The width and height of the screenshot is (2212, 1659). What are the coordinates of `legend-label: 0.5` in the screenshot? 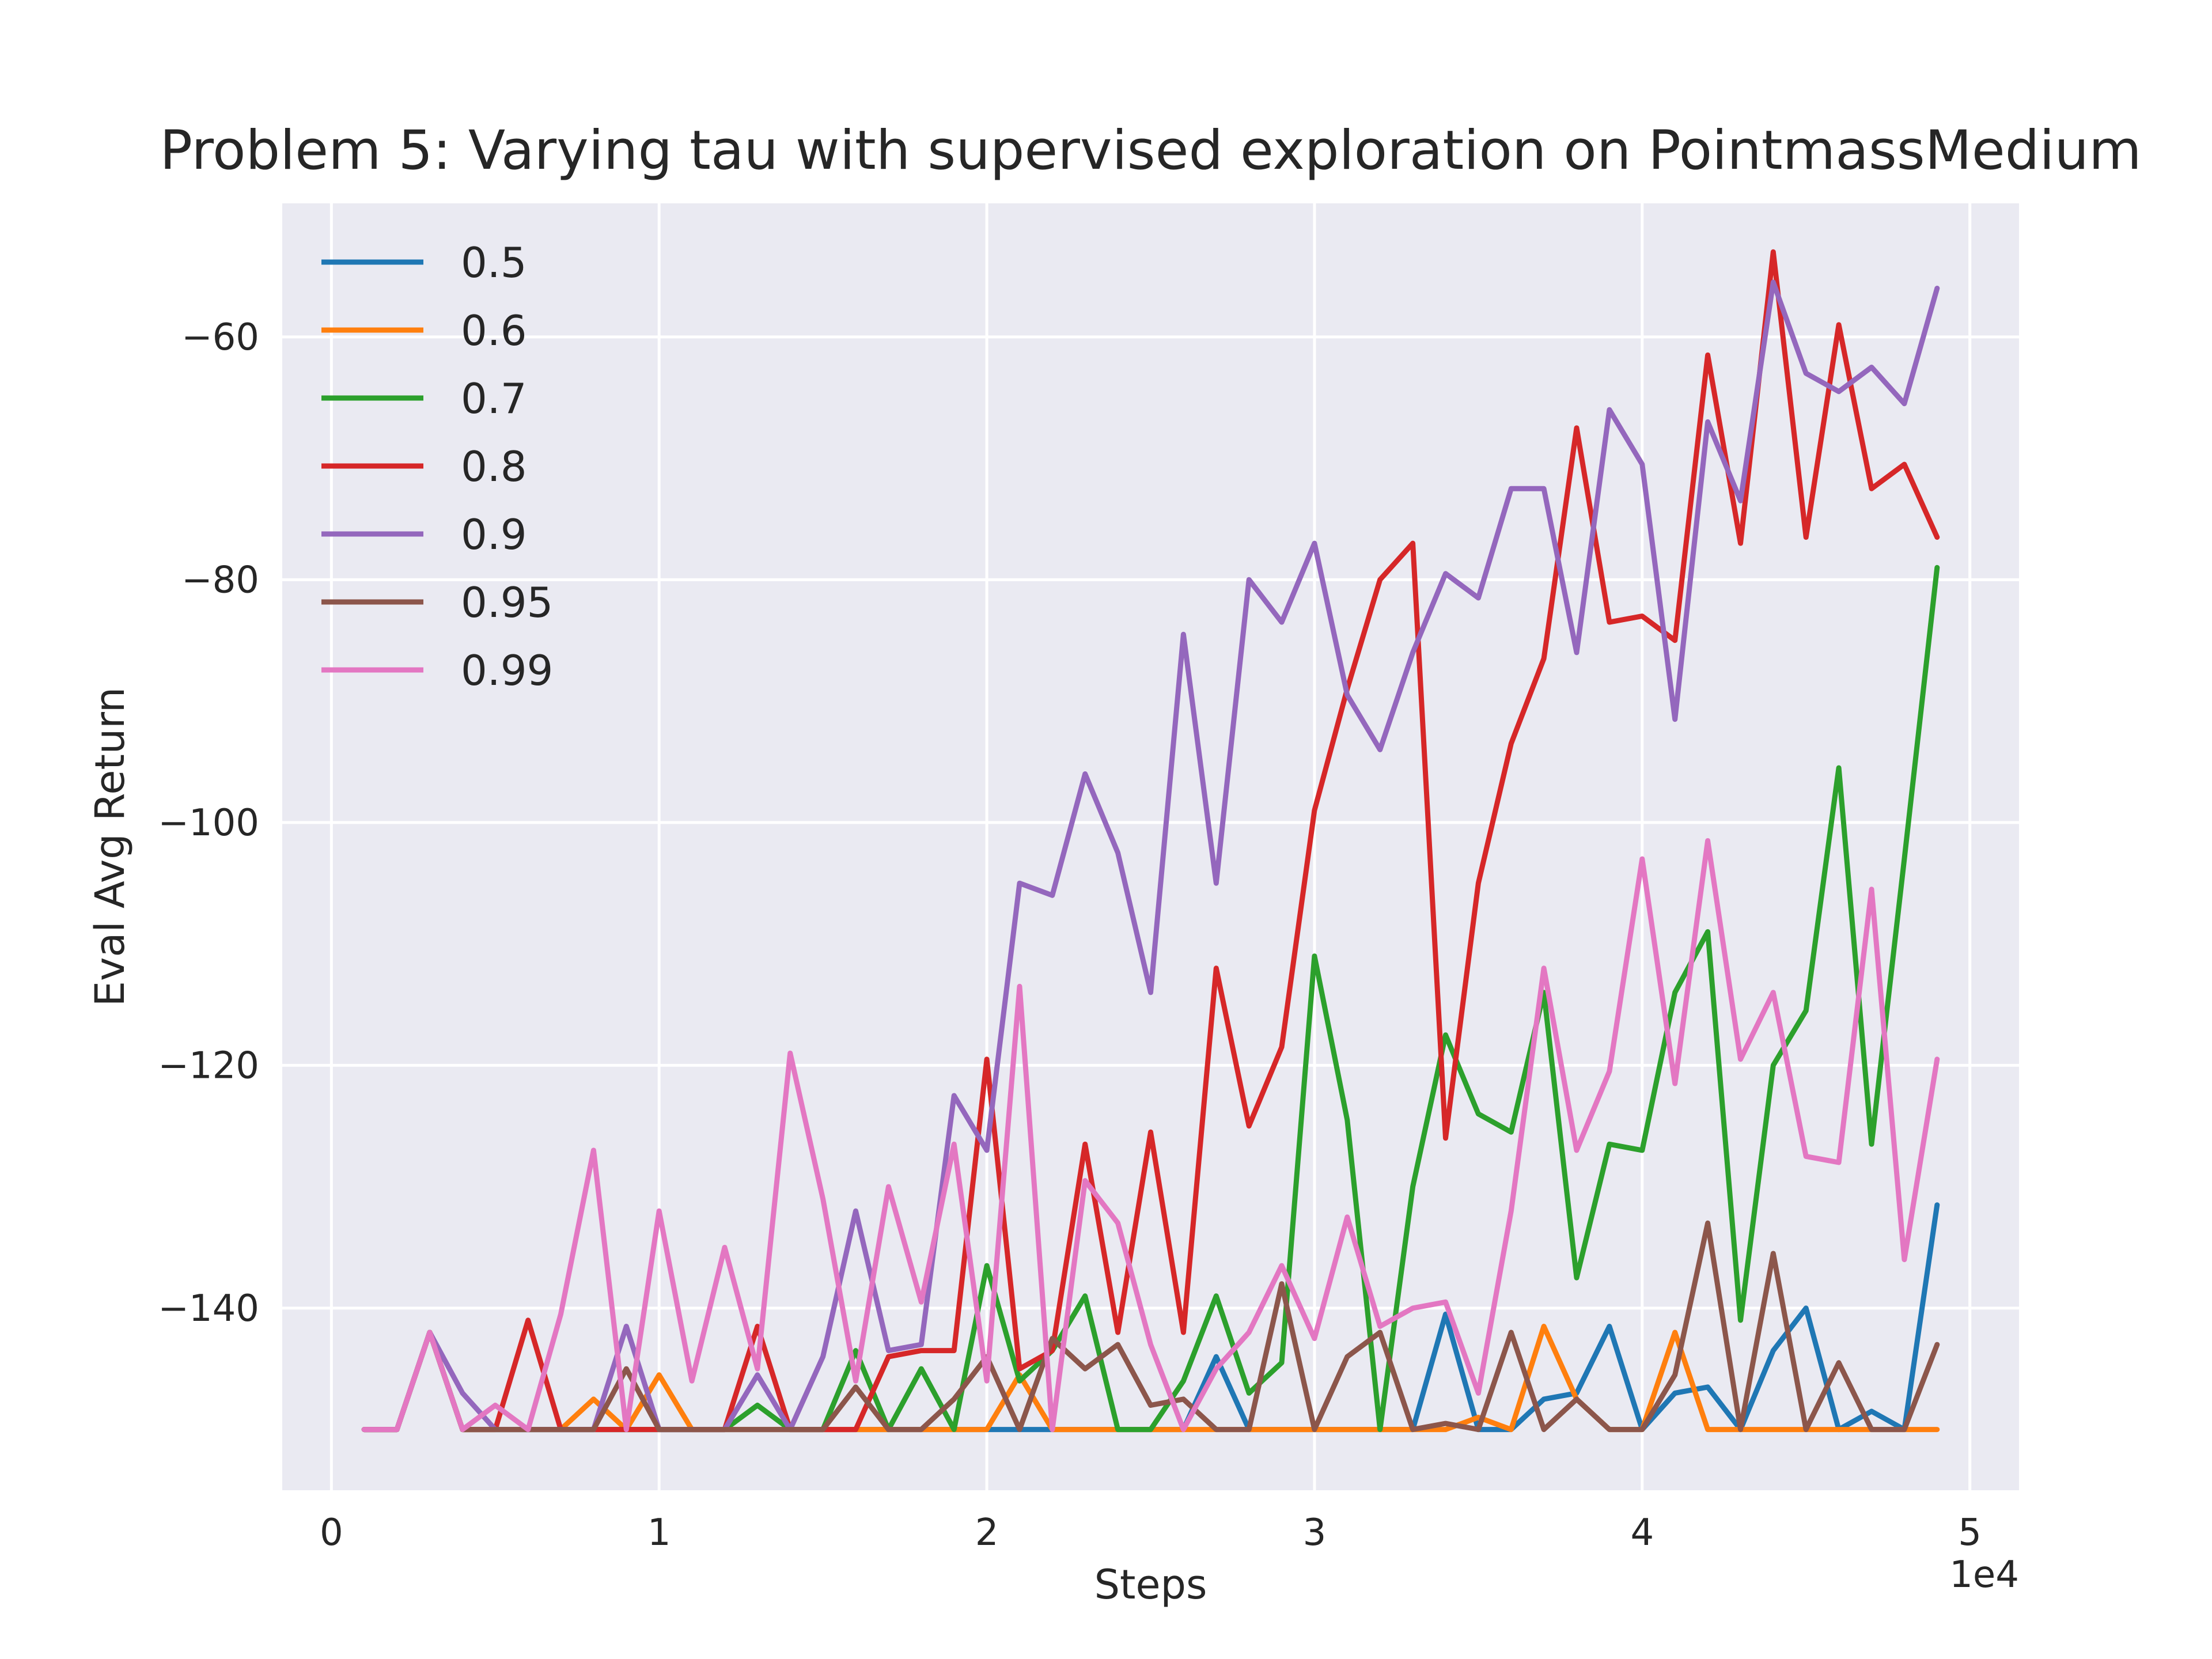 It's located at (494, 262).